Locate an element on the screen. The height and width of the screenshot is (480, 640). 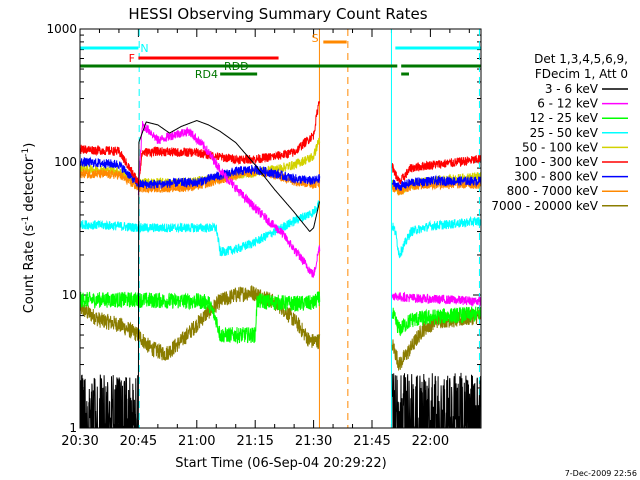
y-axis-label-sup1: -1 is located at coordinates (26, 220).